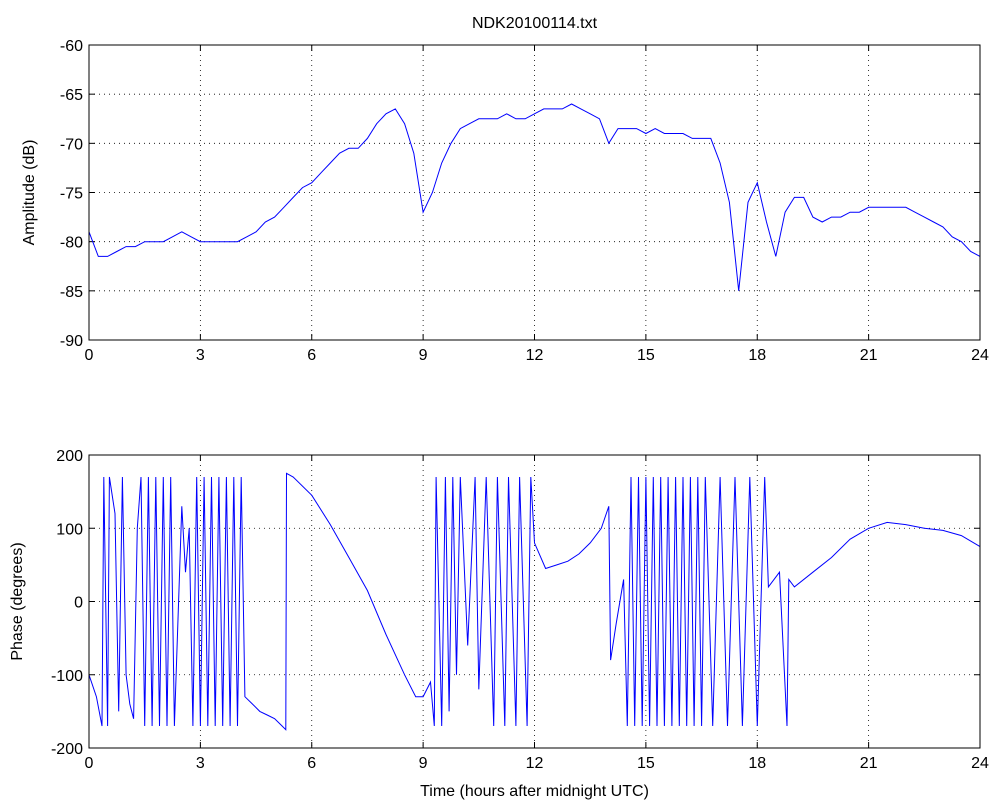 The height and width of the screenshot is (806, 998). Describe the element at coordinates (534, 791) in the screenshot. I see `x-axis-label: Time (hours after midnight UTC)` at that location.